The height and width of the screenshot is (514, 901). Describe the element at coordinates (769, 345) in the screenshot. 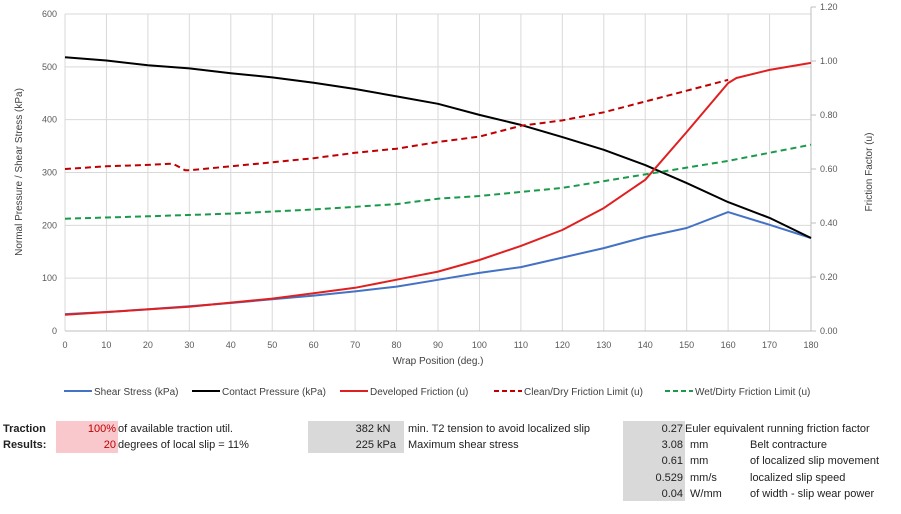

I see `x-tick-label: 170` at that location.